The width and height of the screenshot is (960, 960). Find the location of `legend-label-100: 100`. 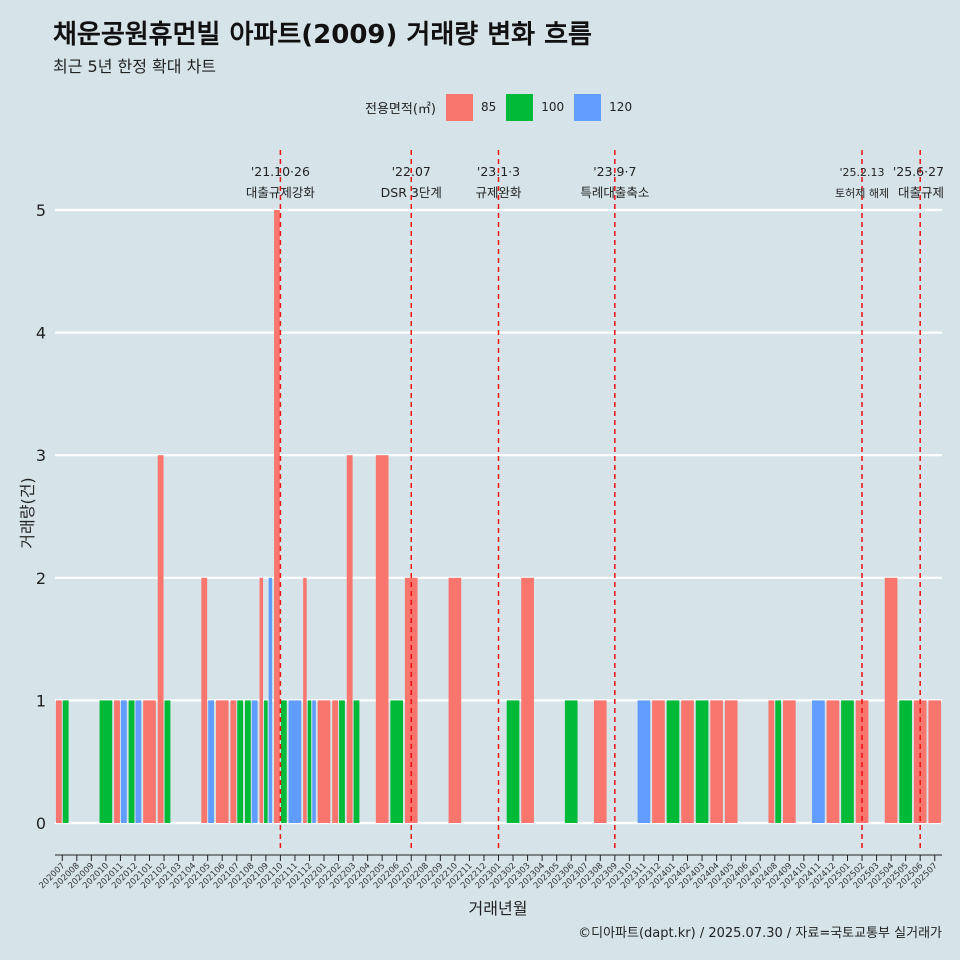

legend-label-100: 100 is located at coordinates (553, 107).